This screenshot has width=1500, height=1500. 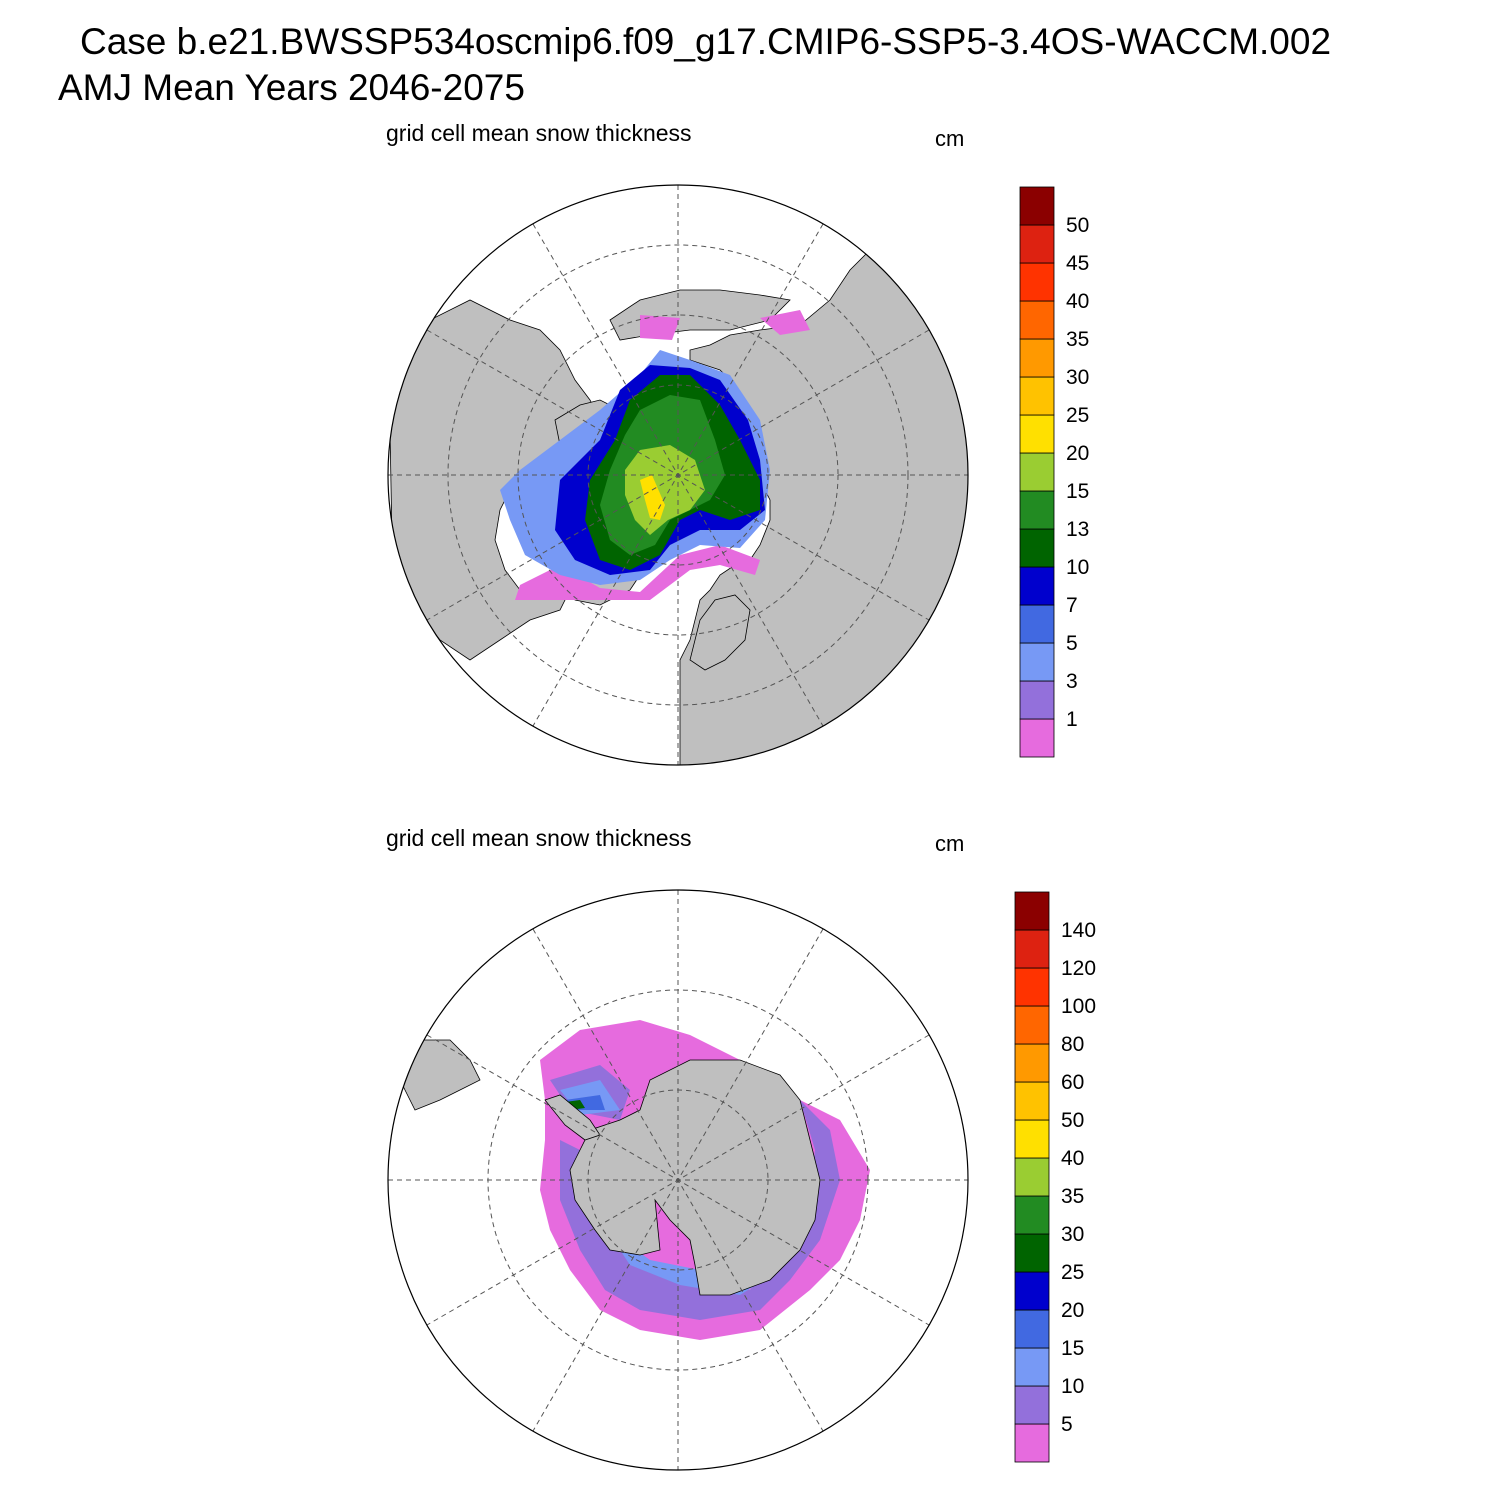 What do you see at coordinates (1077, 225) in the screenshot?
I see `north-colorbar-label: 50` at bounding box center [1077, 225].